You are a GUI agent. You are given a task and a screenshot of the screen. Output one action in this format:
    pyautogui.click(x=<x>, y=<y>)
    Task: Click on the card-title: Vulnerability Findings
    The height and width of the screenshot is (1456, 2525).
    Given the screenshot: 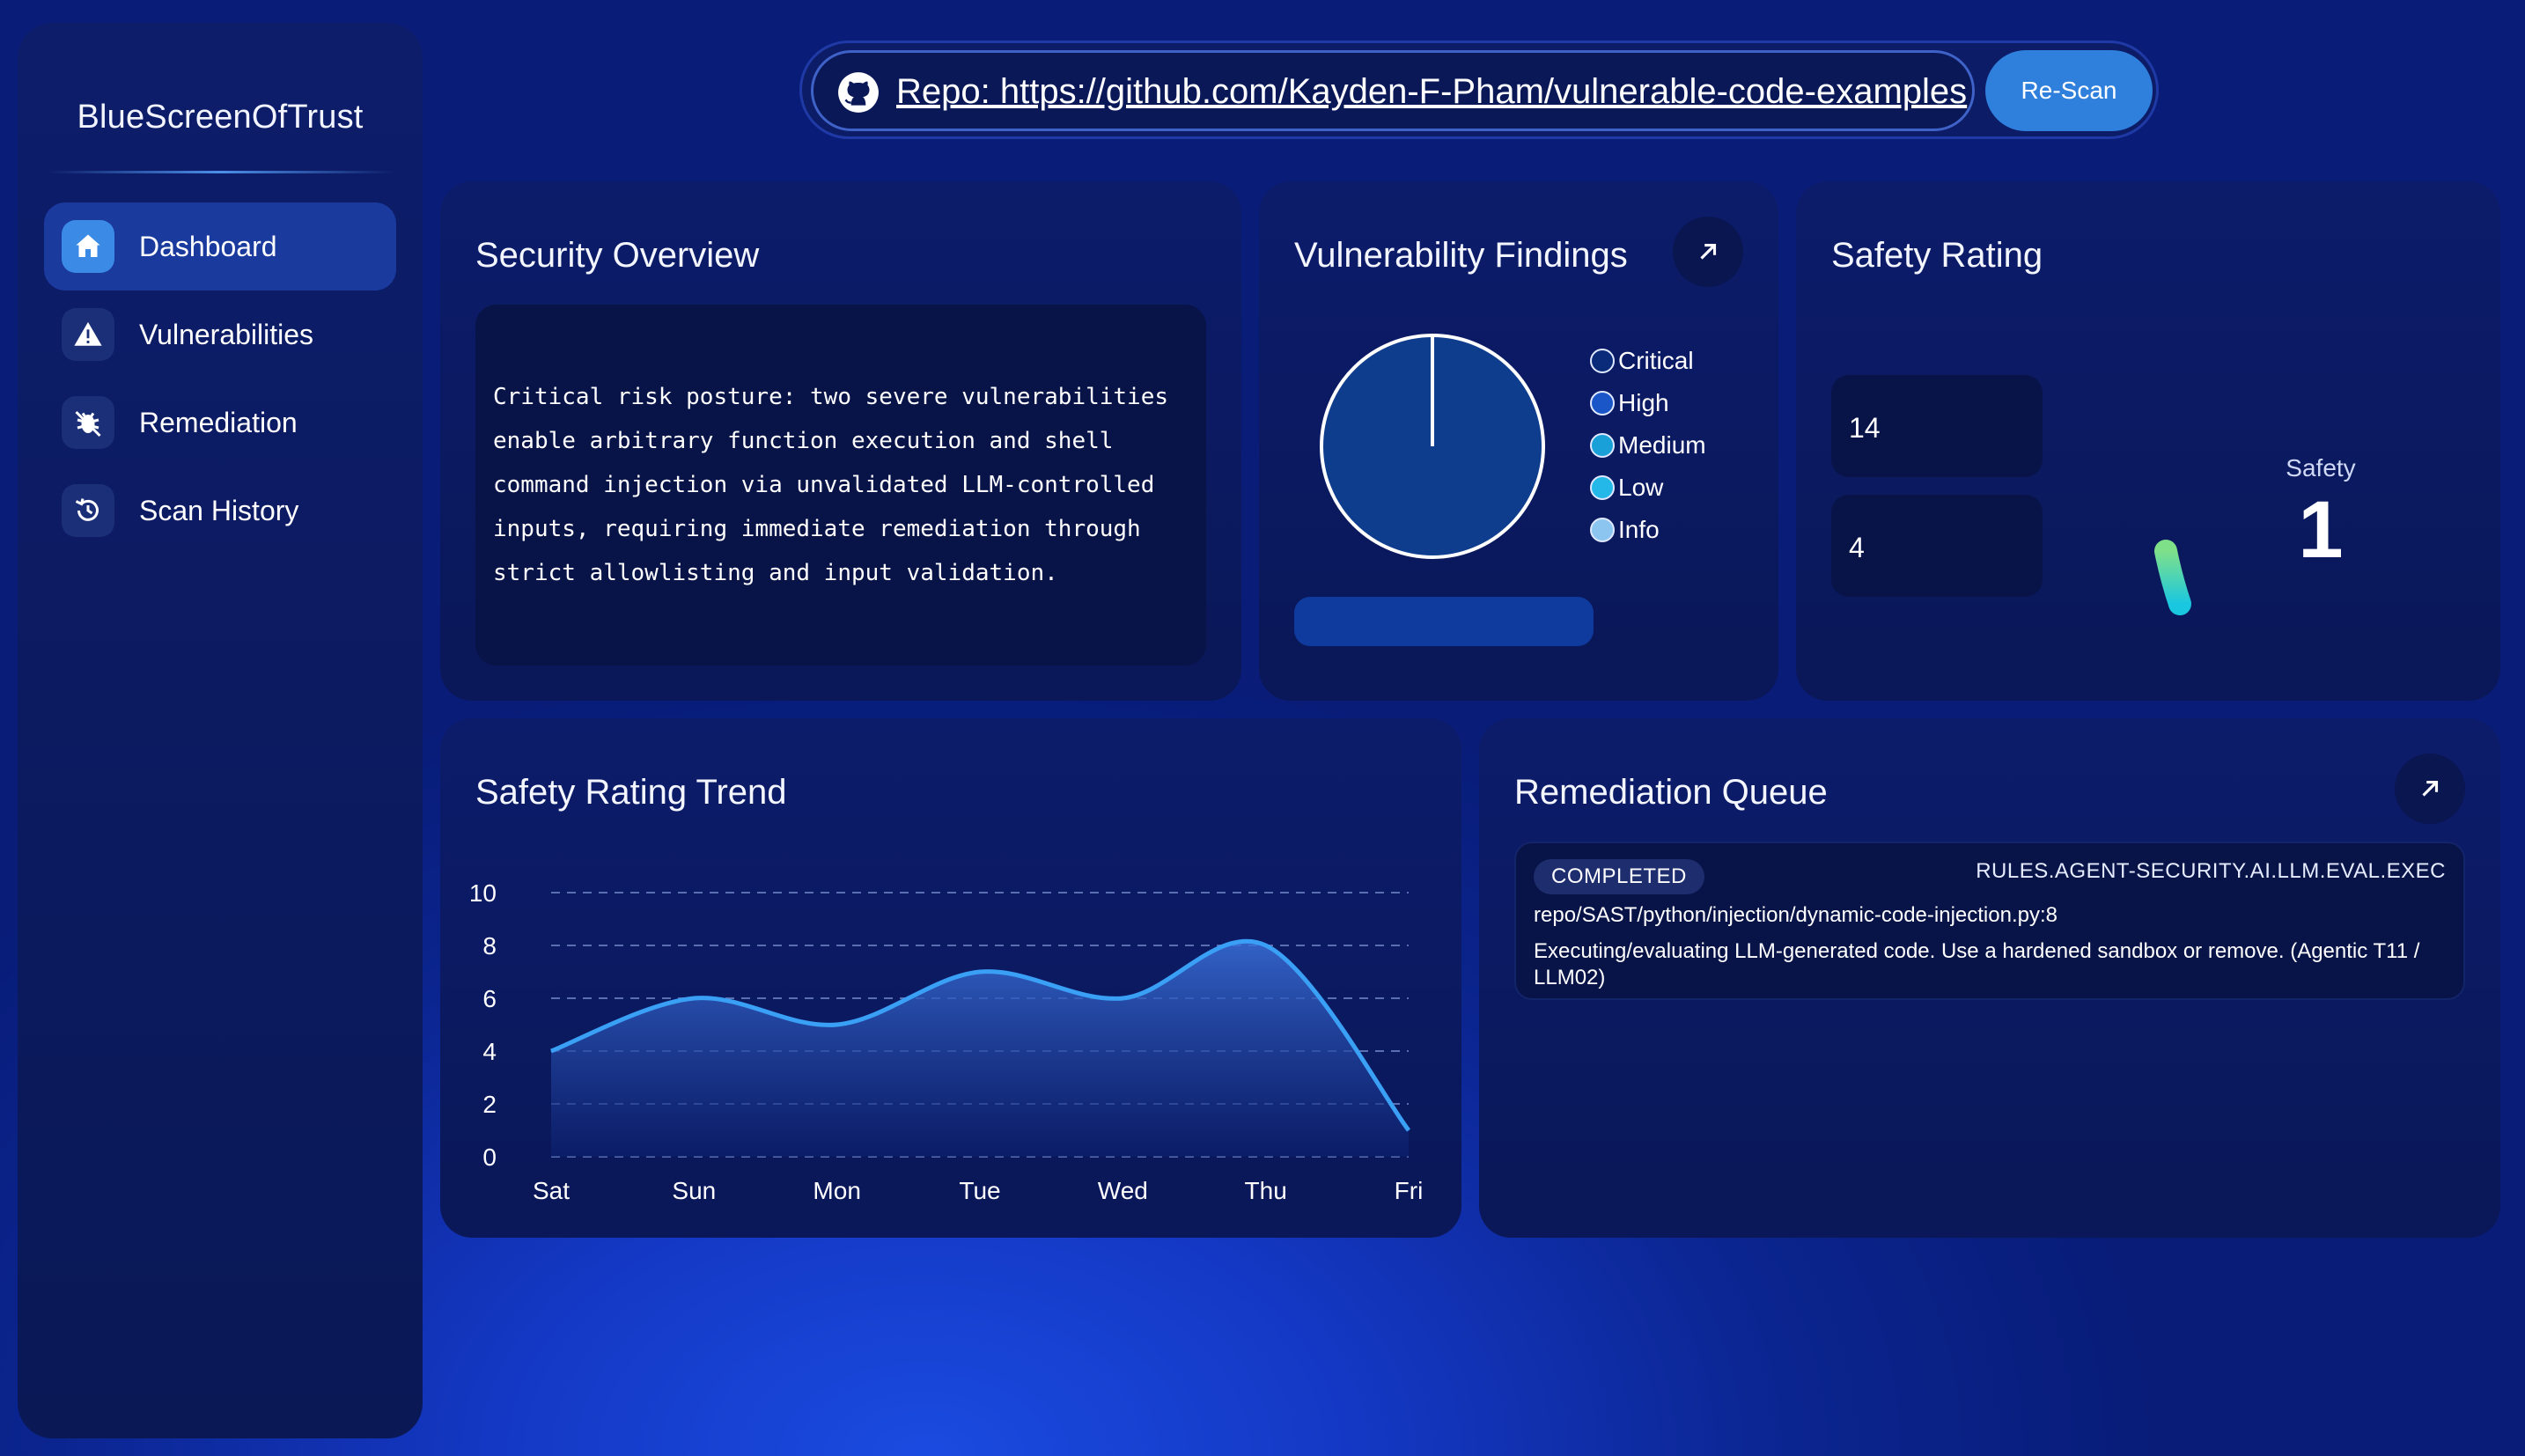 What is the action you would take?
    pyautogui.click(x=1461, y=256)
    